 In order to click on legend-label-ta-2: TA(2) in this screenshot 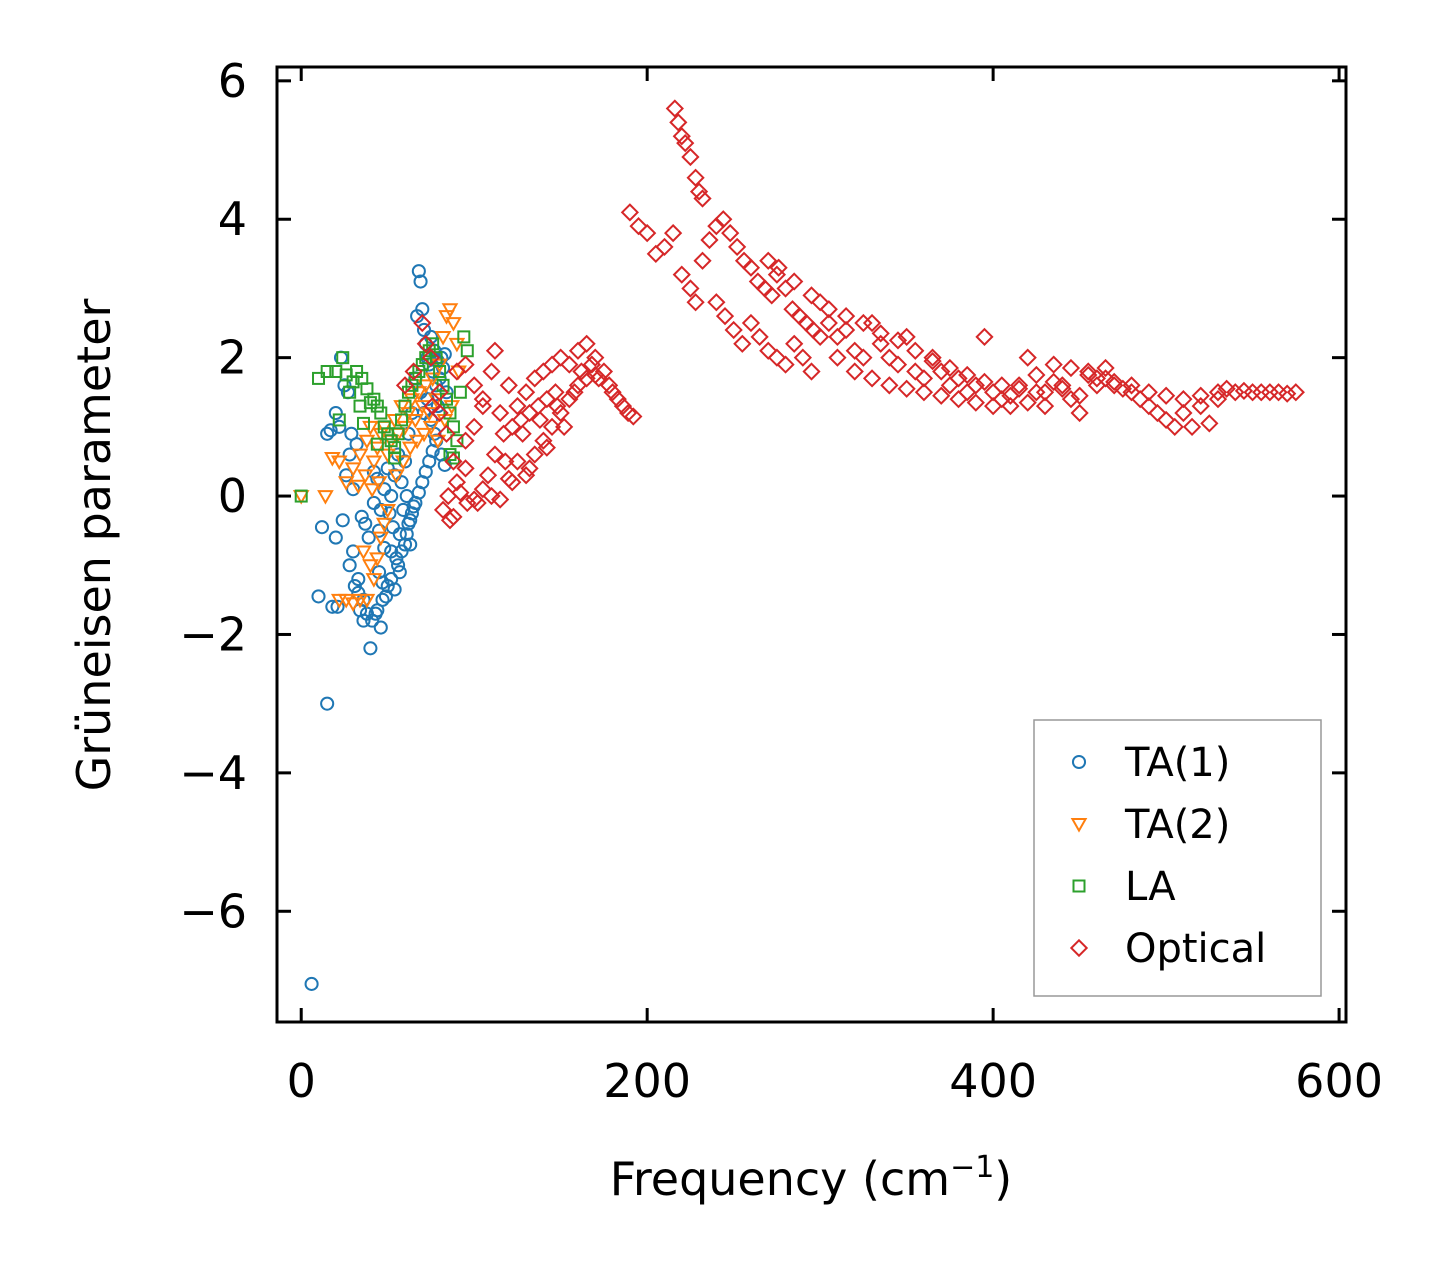, I will do `click(1177, 825)`.